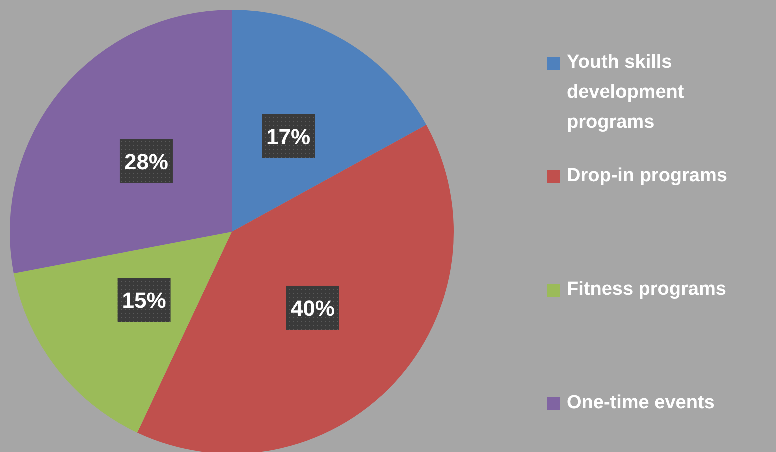 Image resolution: width=776 pixels, height=452 pixels. Describe the element at coordinates (626, 92) in the screenshot. I see `legend-label: Youth skills development programs` at that location.